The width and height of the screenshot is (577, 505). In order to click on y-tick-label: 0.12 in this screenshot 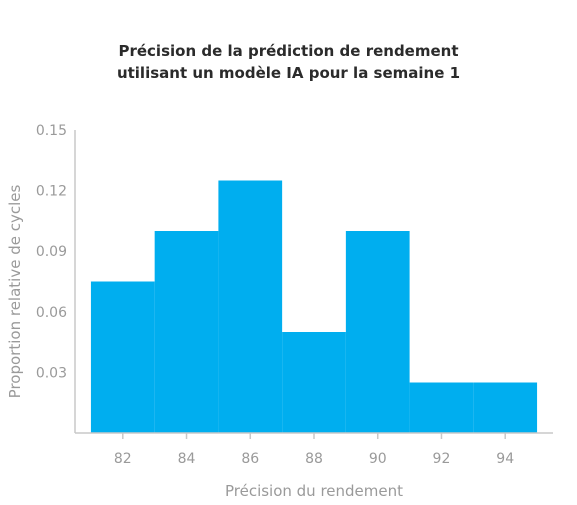, I will do `click(51, 192)`.